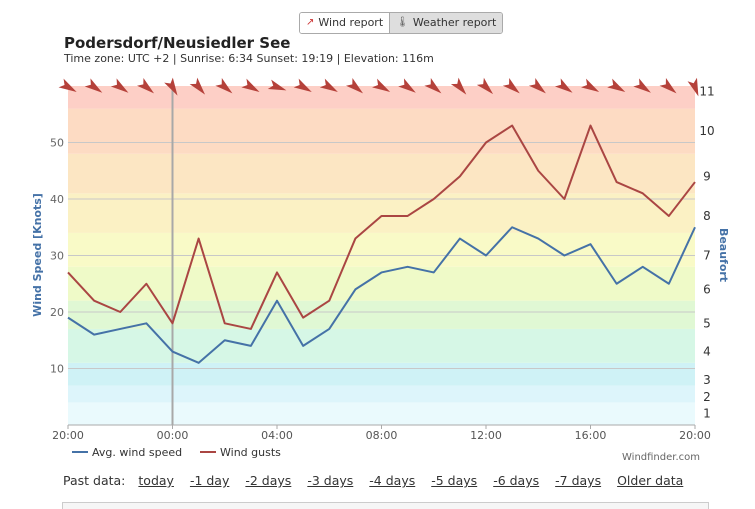 The image size is (755, 509). What do you see at coordinates (707, 176) in the screenshot?
I see `beaufort-tick-label: 9` at bounding box center [707, 176].